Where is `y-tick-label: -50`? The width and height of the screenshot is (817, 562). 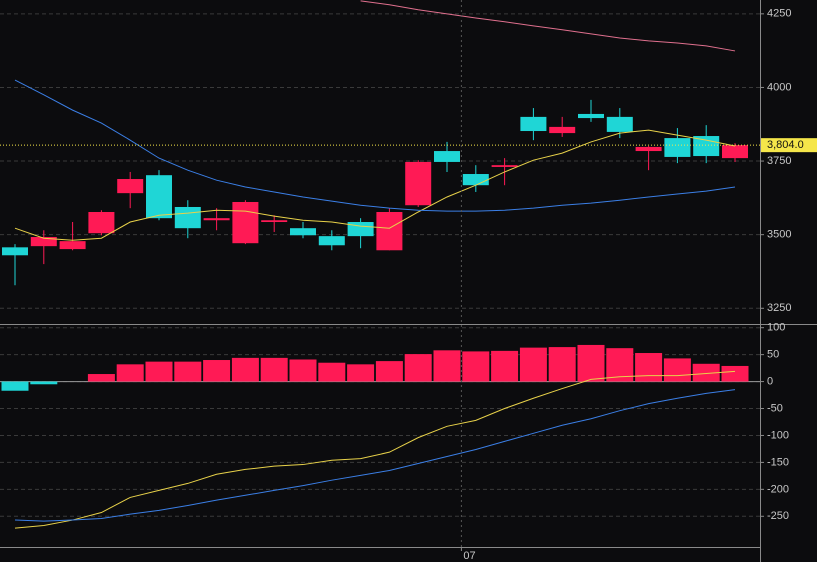 y-tick-label: -50 is located at coordinates (775, 408).